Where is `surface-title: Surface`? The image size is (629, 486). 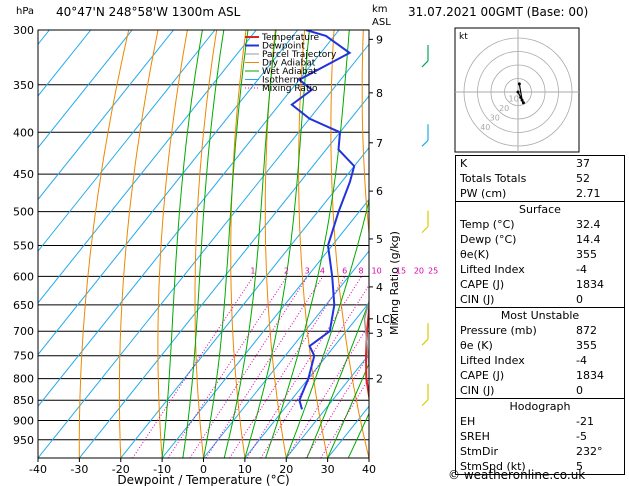 surface-title: Surface is located at coordinates (540, 209).